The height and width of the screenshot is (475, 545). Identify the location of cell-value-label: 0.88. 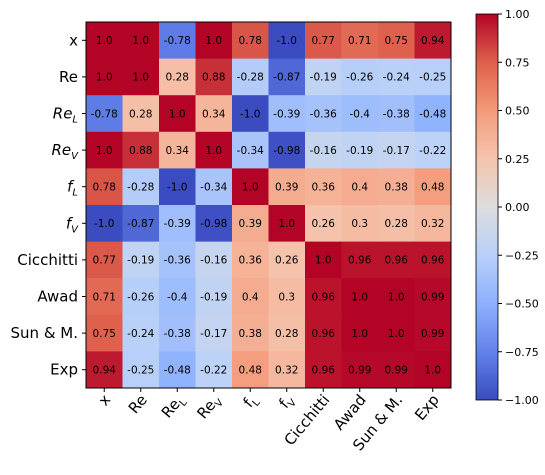
(140, 151).